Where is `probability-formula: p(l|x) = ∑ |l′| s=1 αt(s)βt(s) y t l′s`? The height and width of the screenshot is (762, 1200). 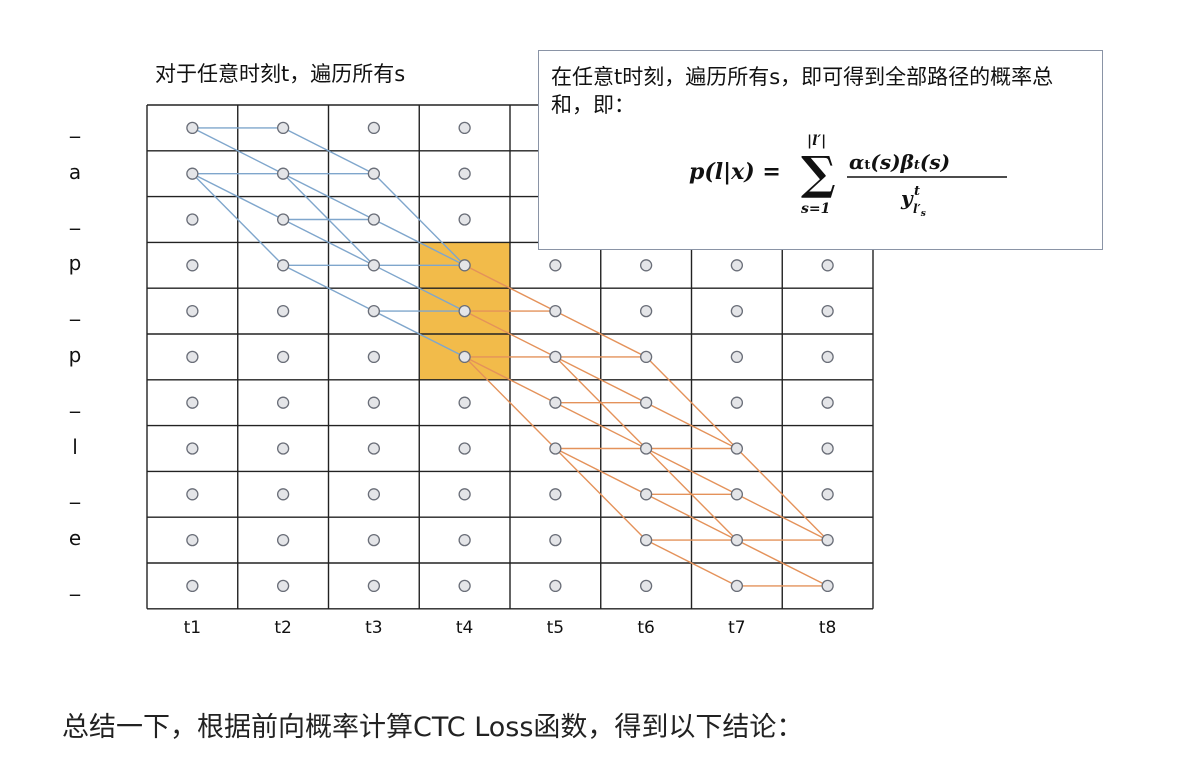 probability-formula: p(l|x) = ∑ |l′| s=1 αt(s)βt(s) y t l′s is located at coordinates (849, 189).